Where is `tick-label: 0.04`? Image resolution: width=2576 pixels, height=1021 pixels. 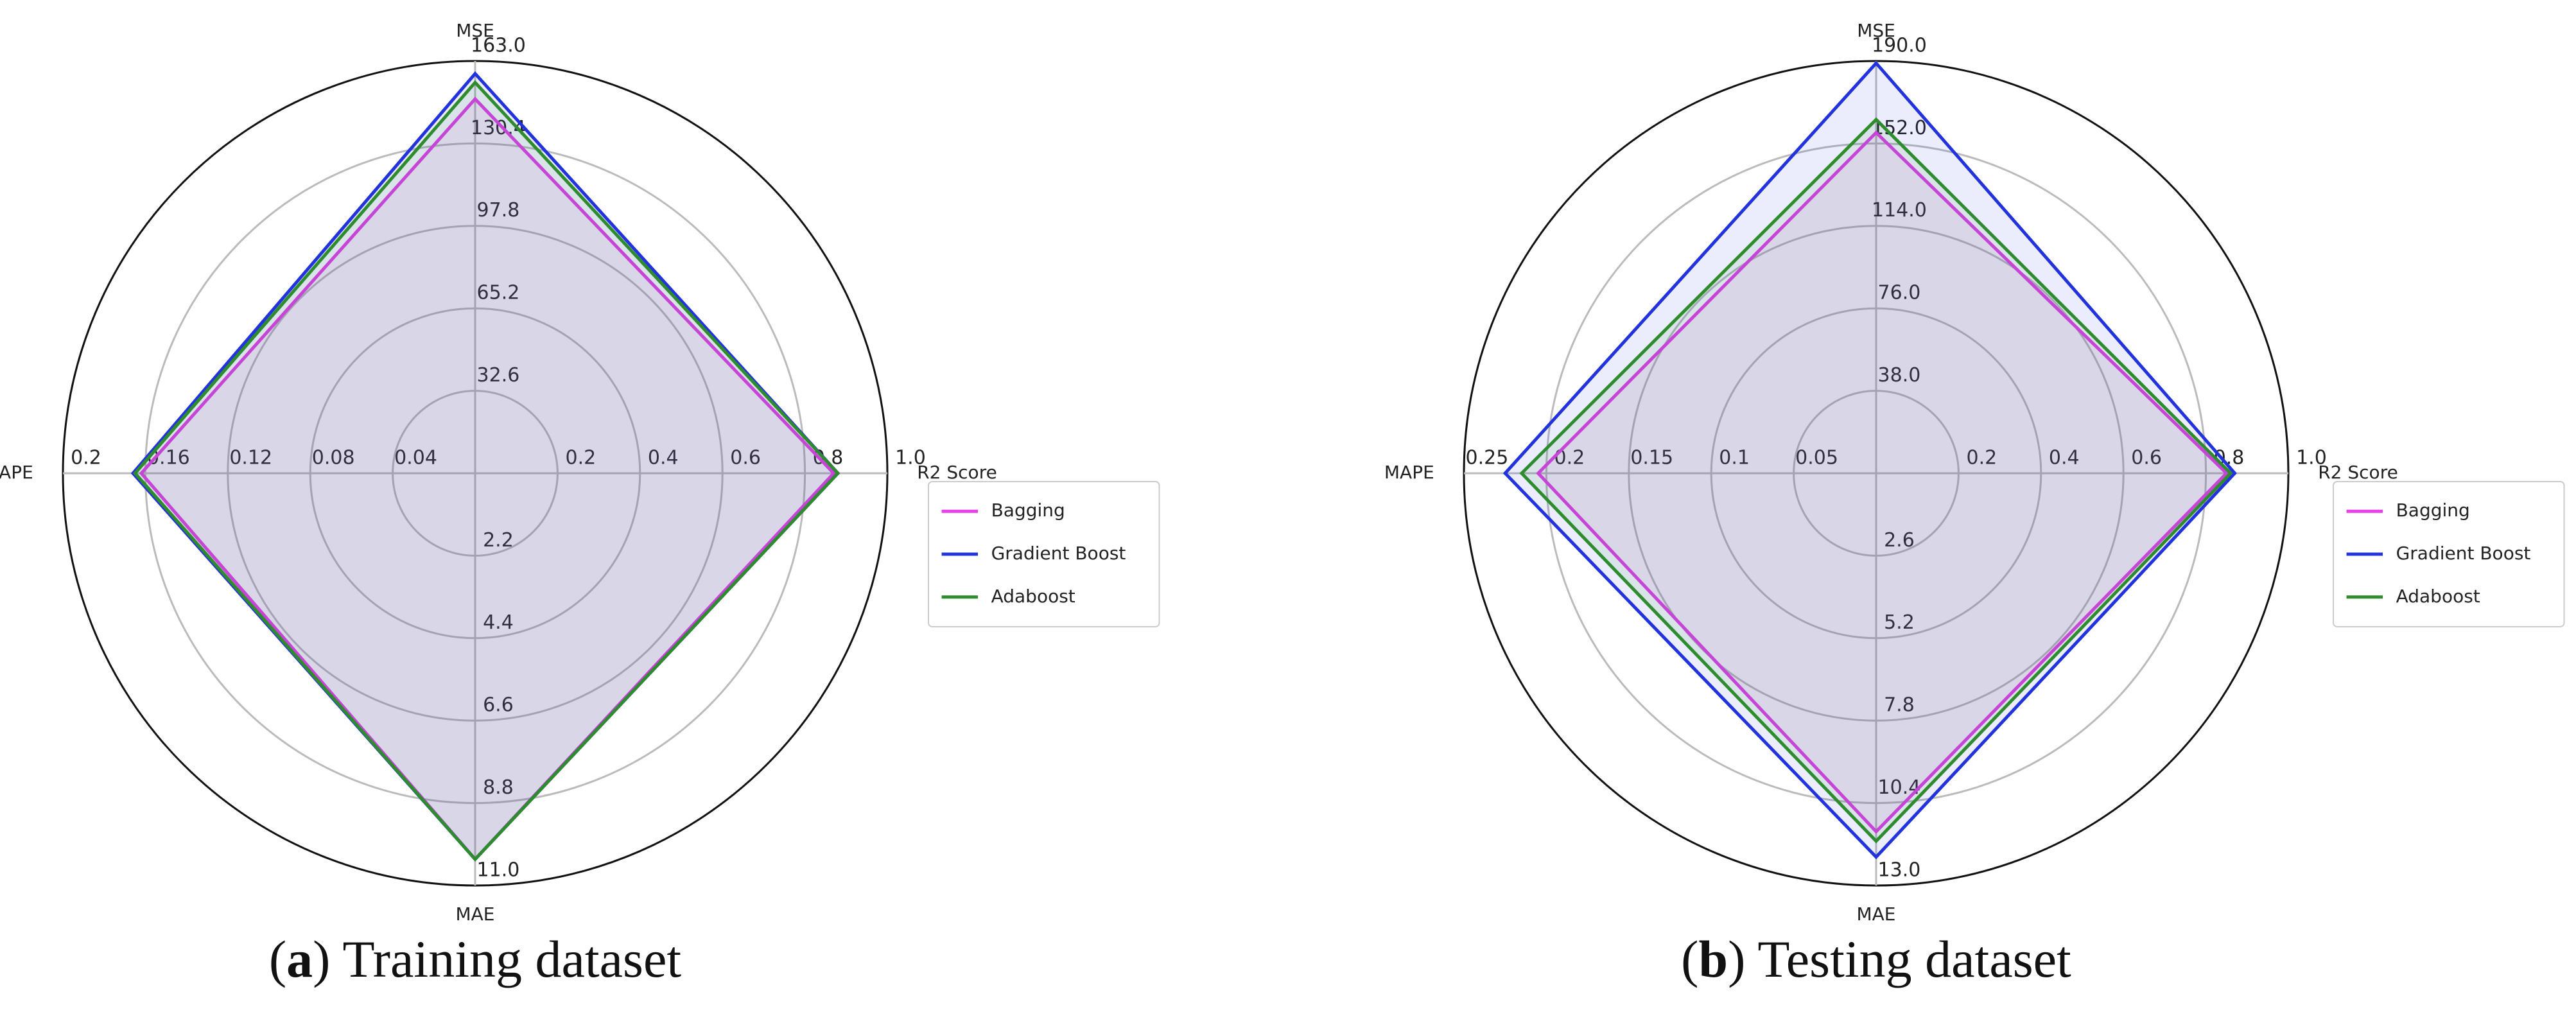
tick-label: 0.04 is located at coordinates (415, 457).